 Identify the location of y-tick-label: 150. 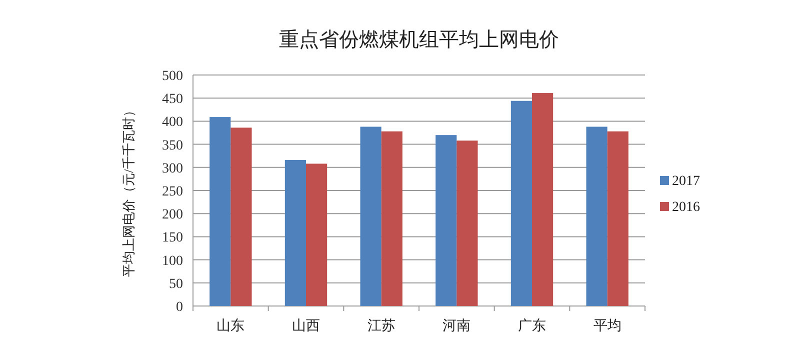
(172, 238).